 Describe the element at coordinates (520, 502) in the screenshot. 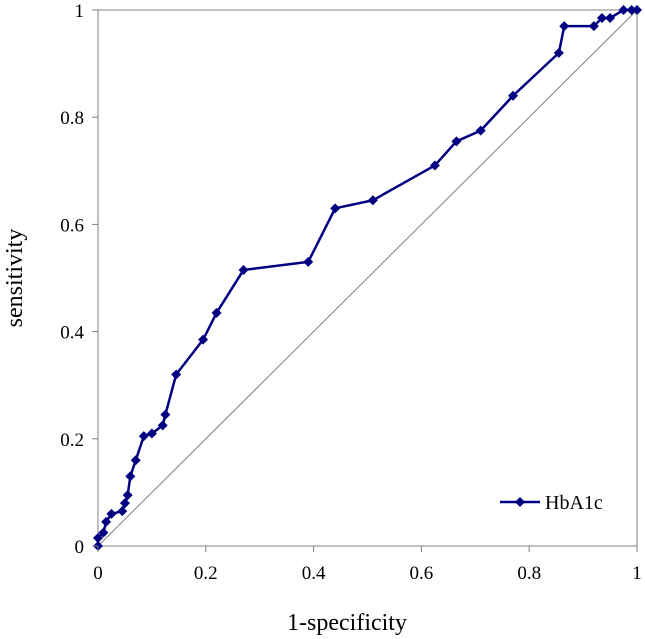

I see `legend-marker` at that location.